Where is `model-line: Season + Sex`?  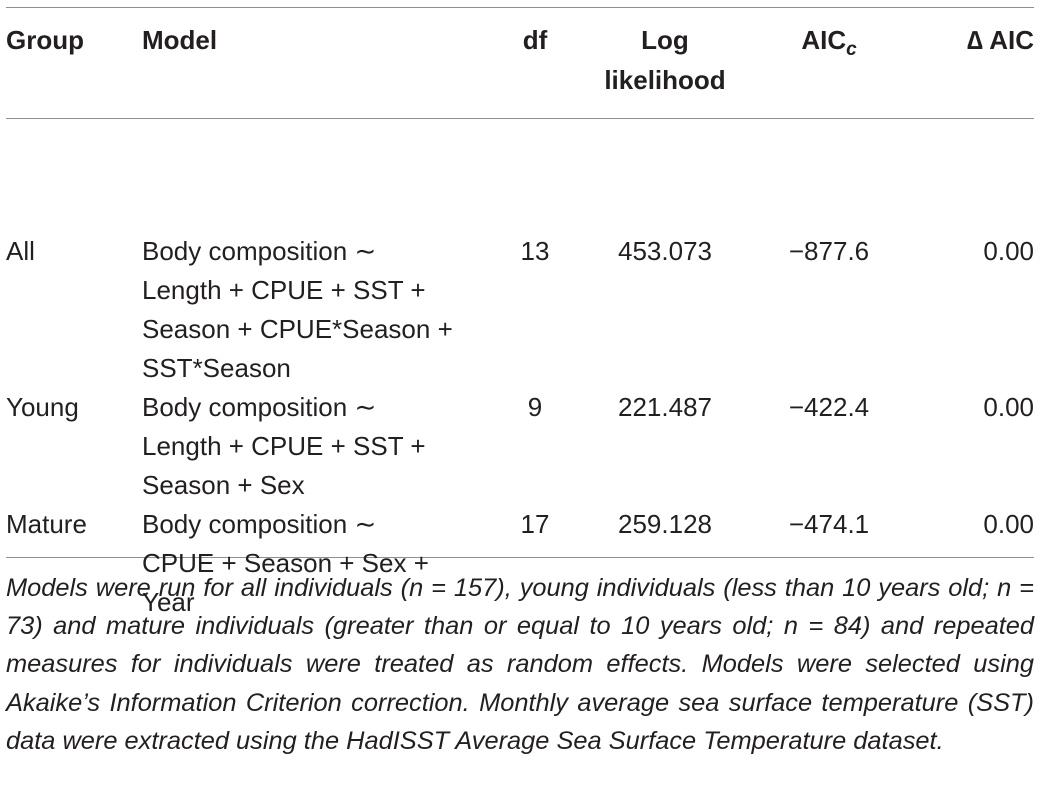 model-line: Season + Sex is located at coordinates (223, 485).